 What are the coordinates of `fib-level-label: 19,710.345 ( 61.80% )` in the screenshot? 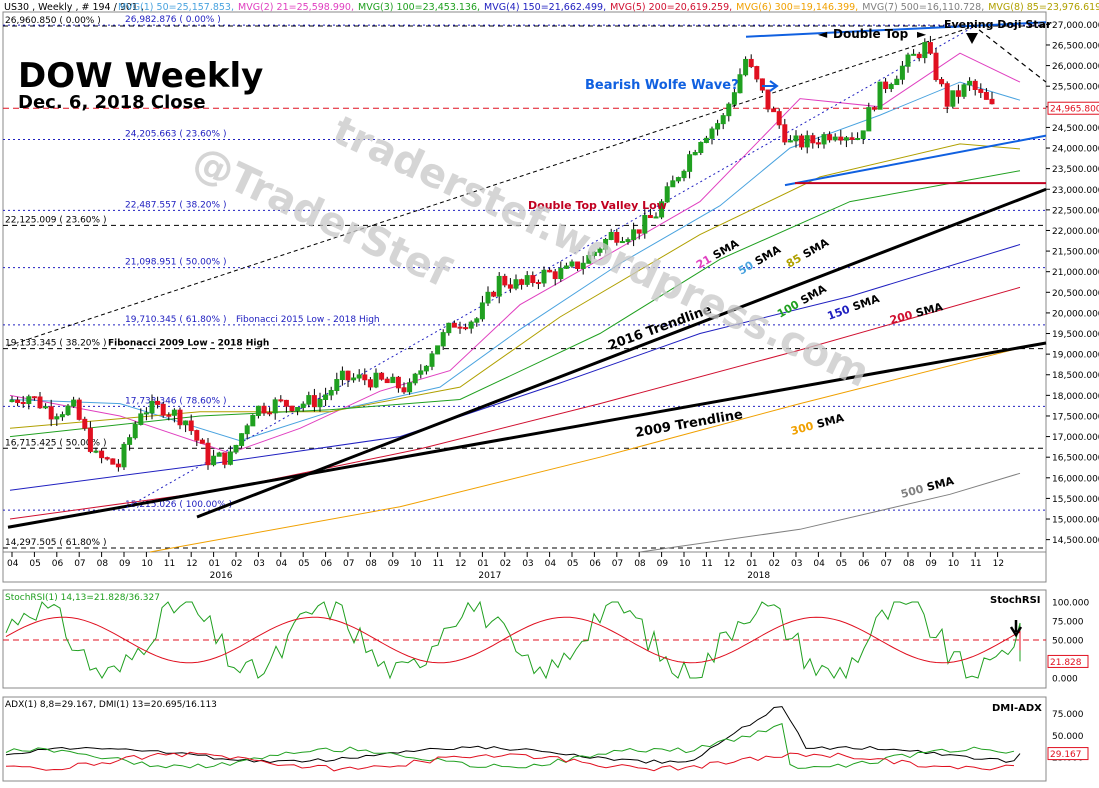 It's located at (175, 320).